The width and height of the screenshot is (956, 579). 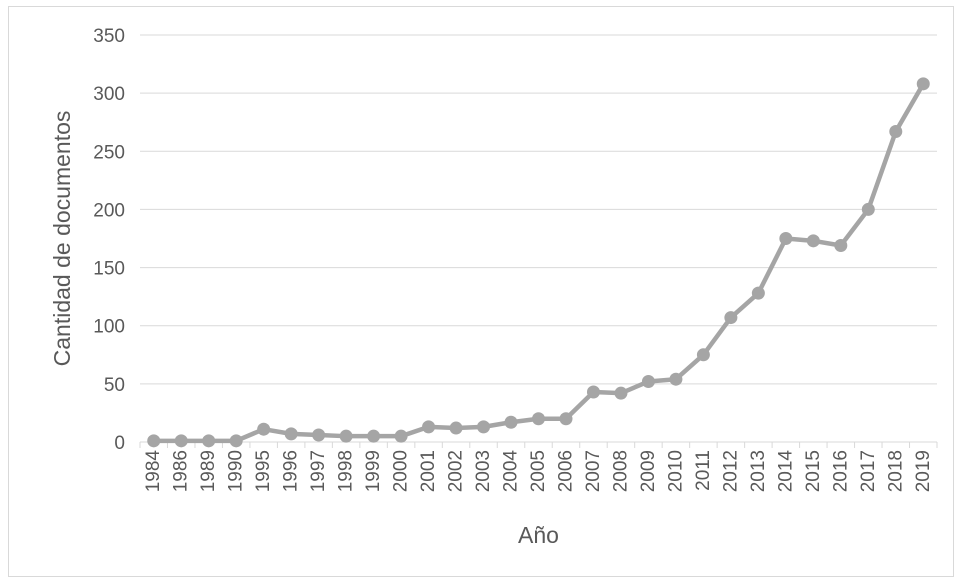 I want to click on x-tick-label: 1989, so click(x=208, y=471).